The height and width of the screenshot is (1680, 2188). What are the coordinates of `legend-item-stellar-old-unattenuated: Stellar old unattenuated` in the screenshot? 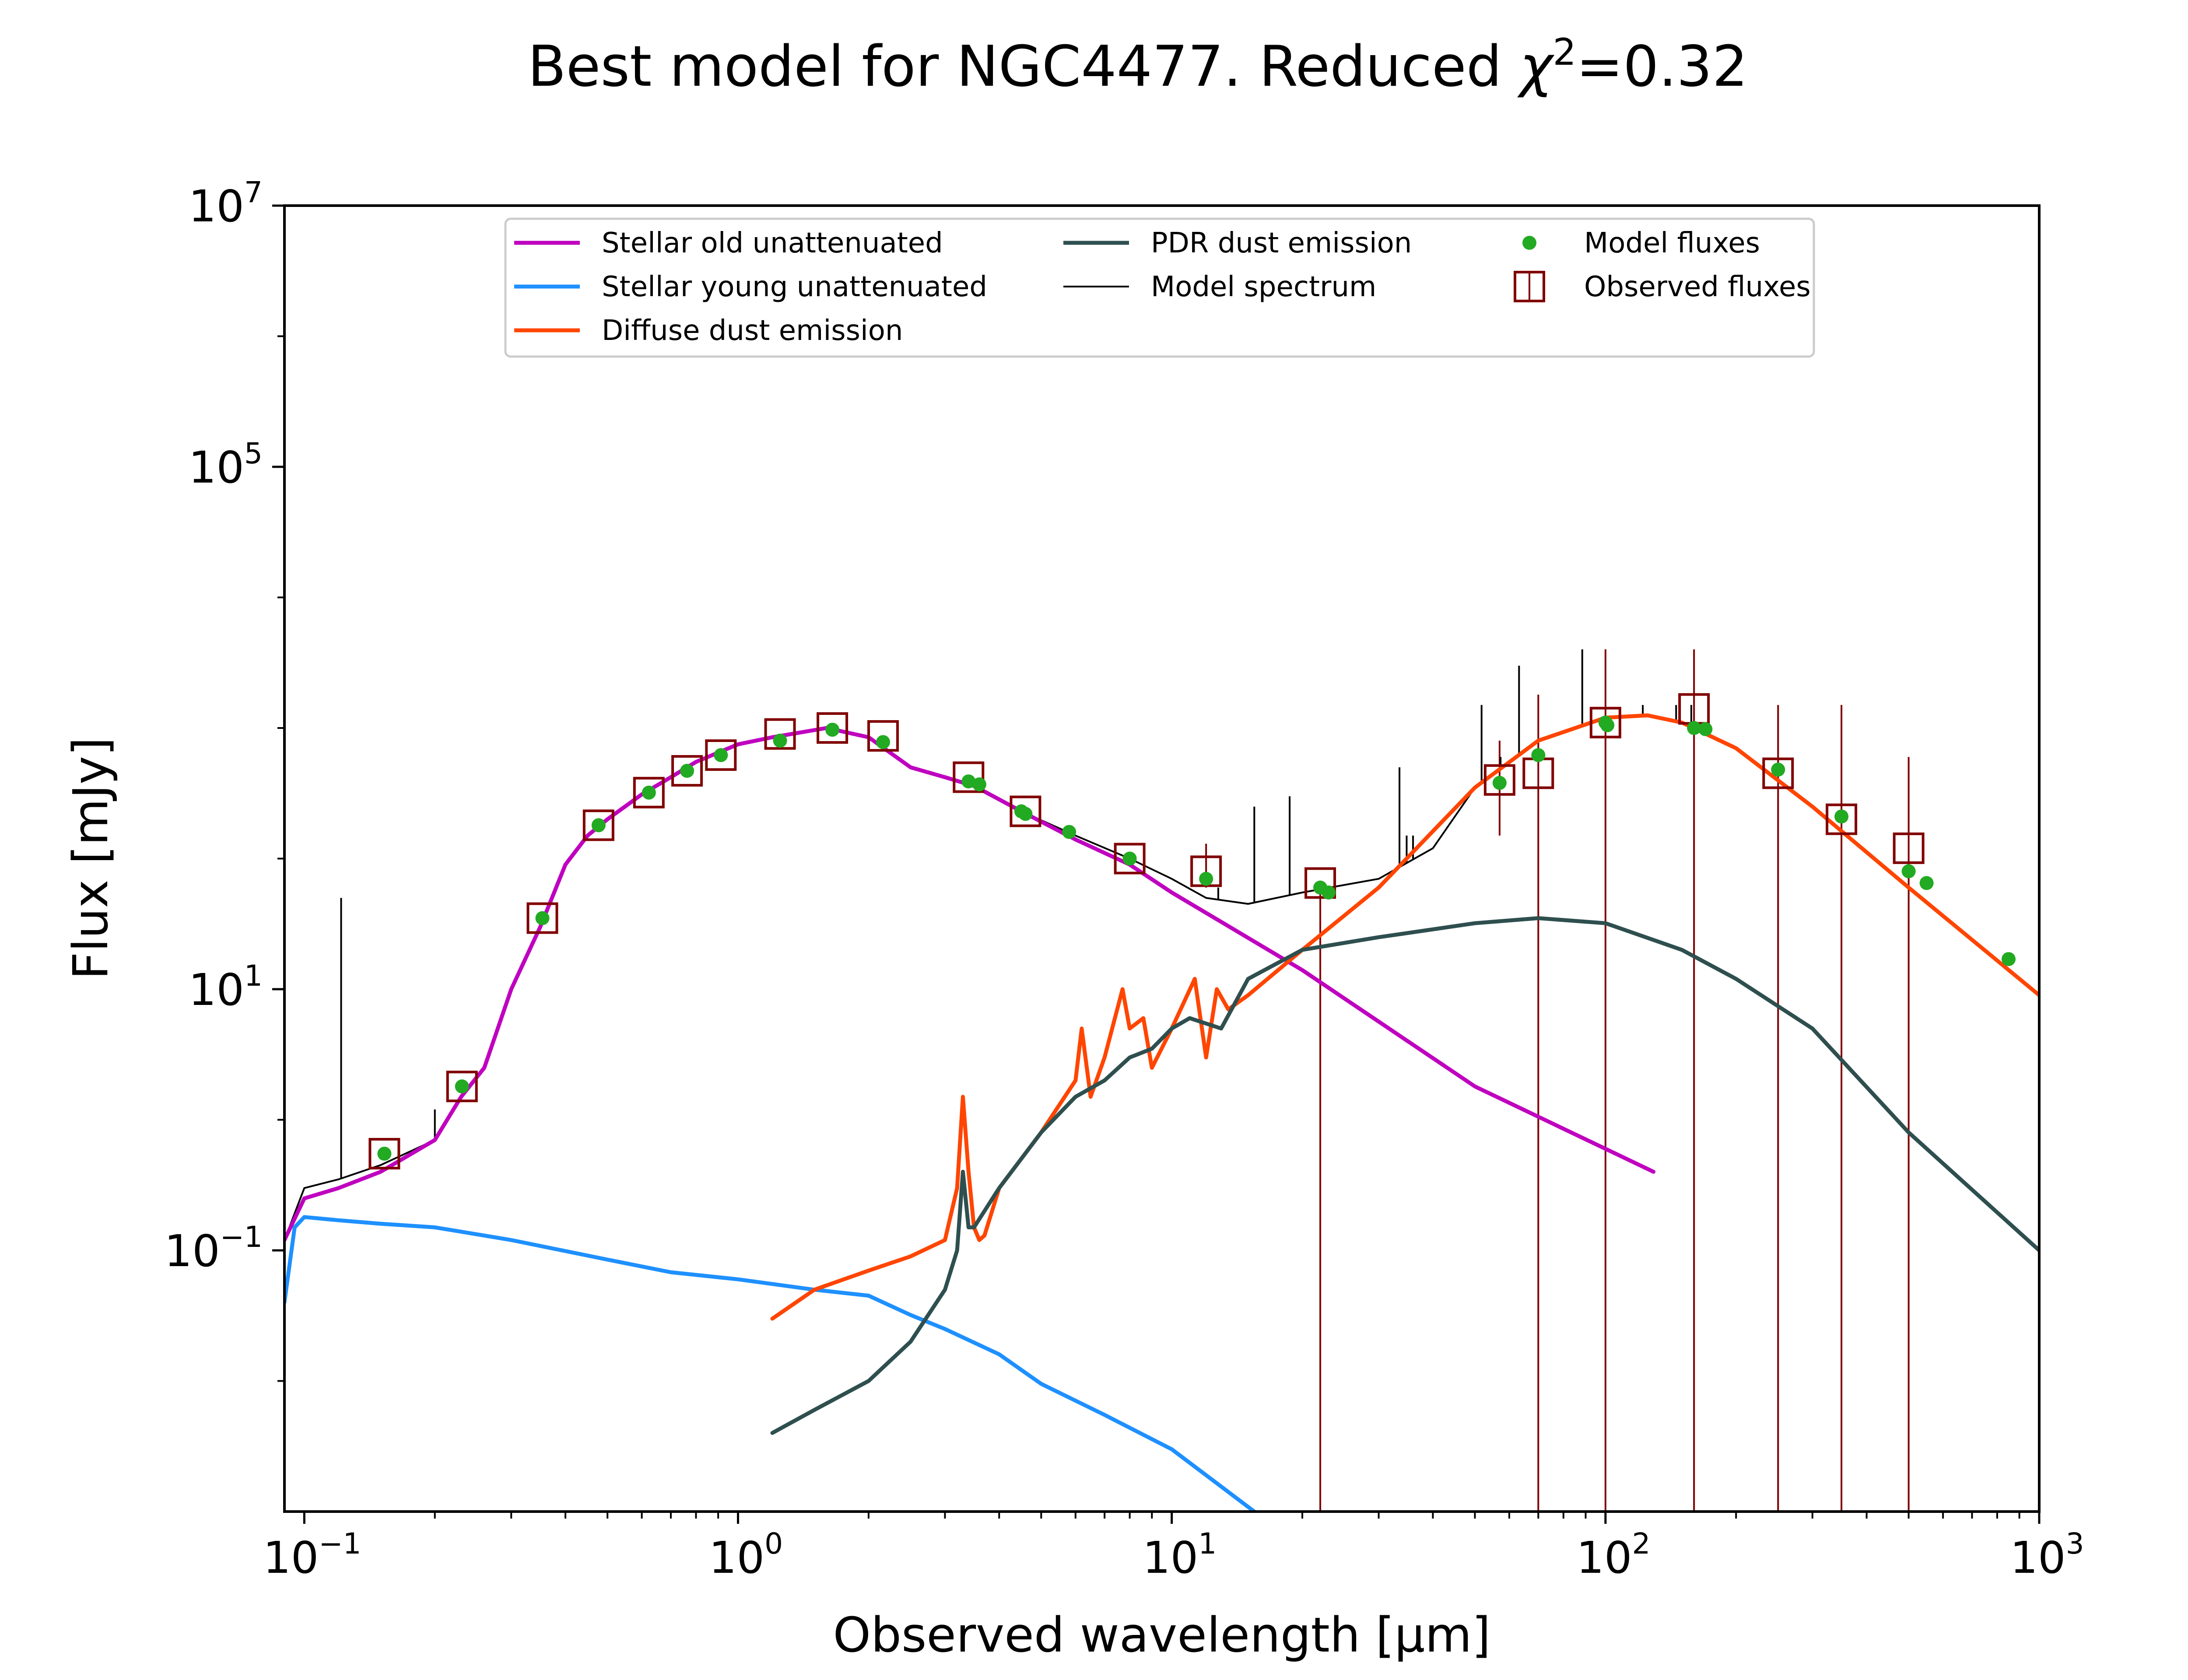 It's located at (729, 243).